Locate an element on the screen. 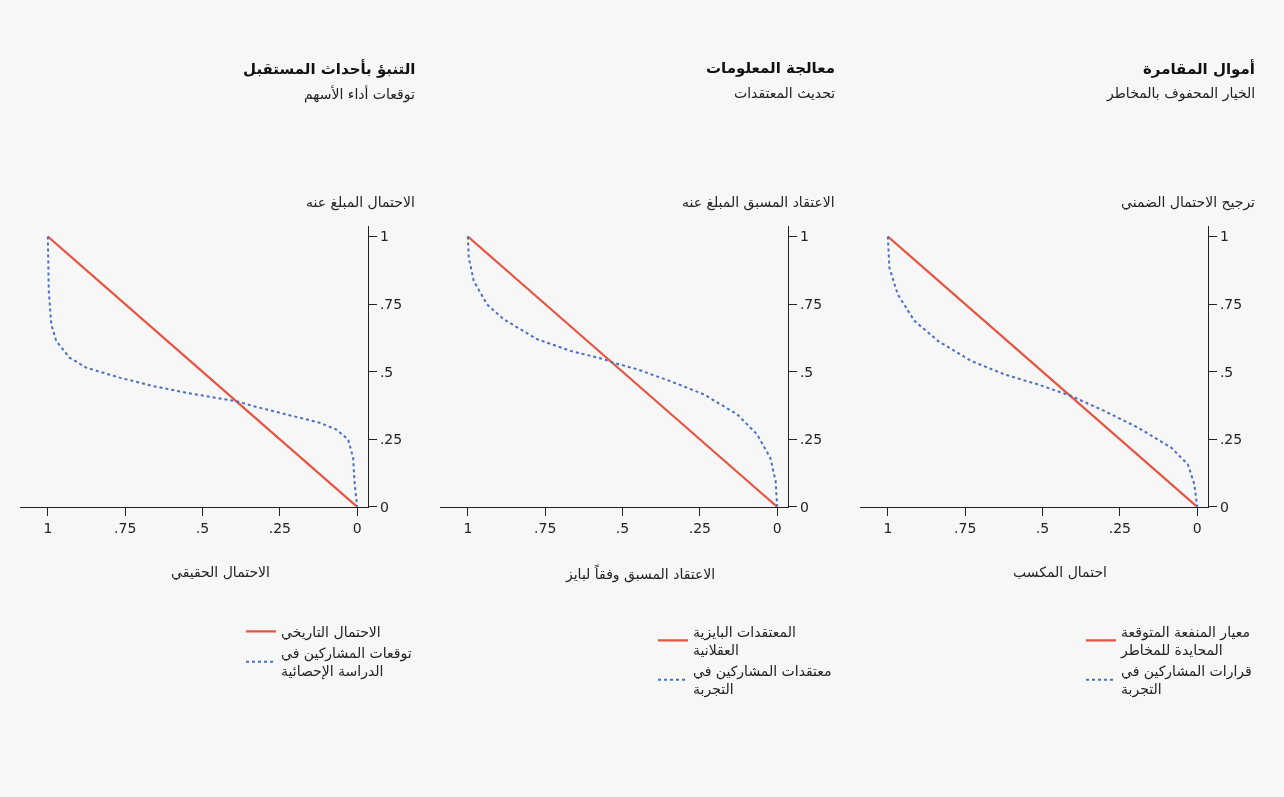 This screenshot has height=797, width=1284. legend-label: توقعات المشاركين في الدراسة الإحصائية is located at coordinates (346, 663).